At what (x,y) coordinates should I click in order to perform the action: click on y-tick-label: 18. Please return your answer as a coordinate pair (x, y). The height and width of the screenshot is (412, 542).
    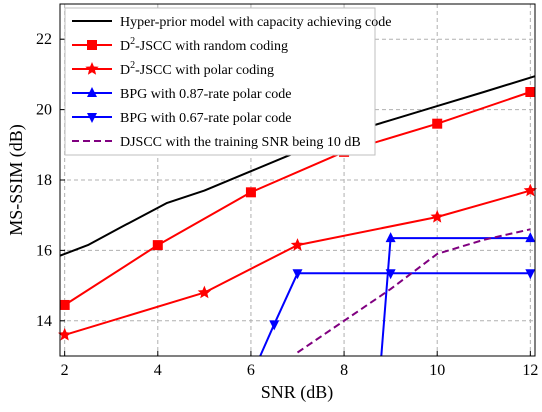
    Looking at the image, I should click on (44, 180).